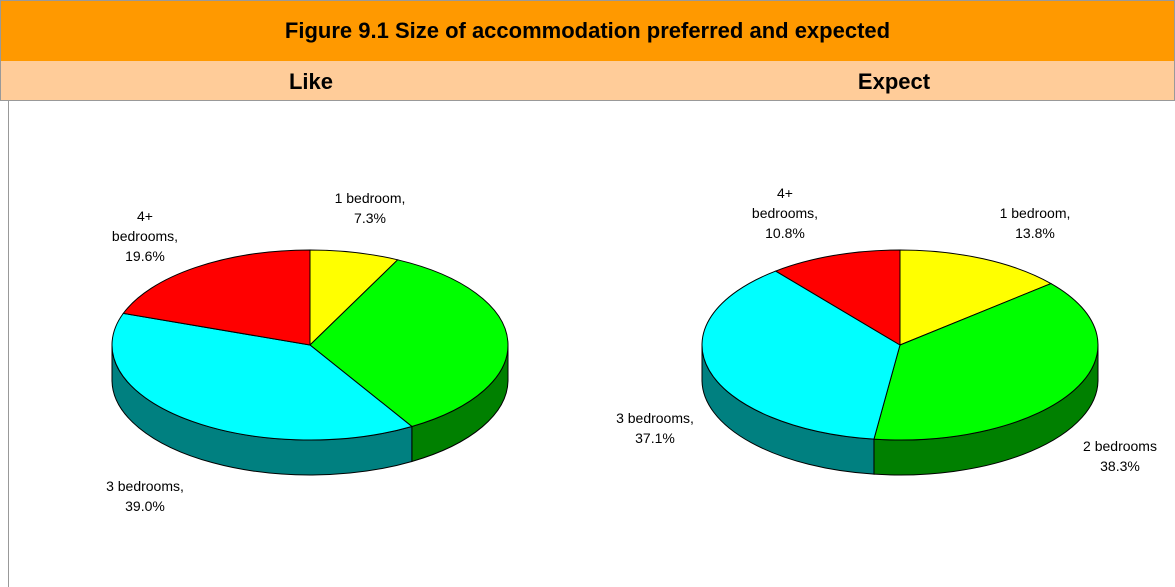 This screenshot has width=1175, height=587. What do you see at coordinates (1120, 466) in the screenshot?
I see `value-label: 38.3%` at bounding box center [1120, 466].